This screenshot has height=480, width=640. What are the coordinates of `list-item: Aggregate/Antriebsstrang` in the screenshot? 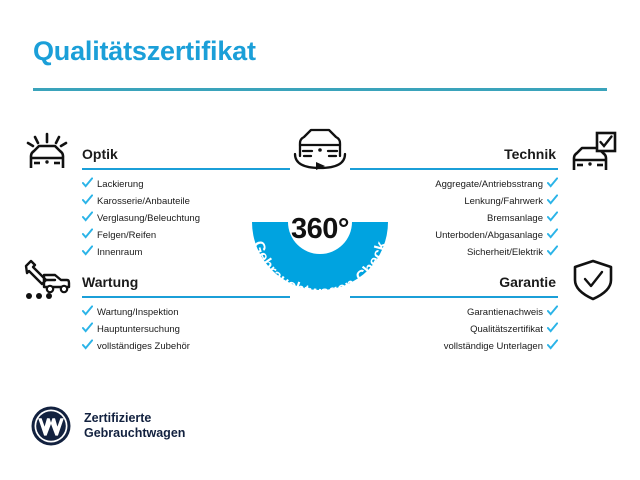 It's located at (454, 184).